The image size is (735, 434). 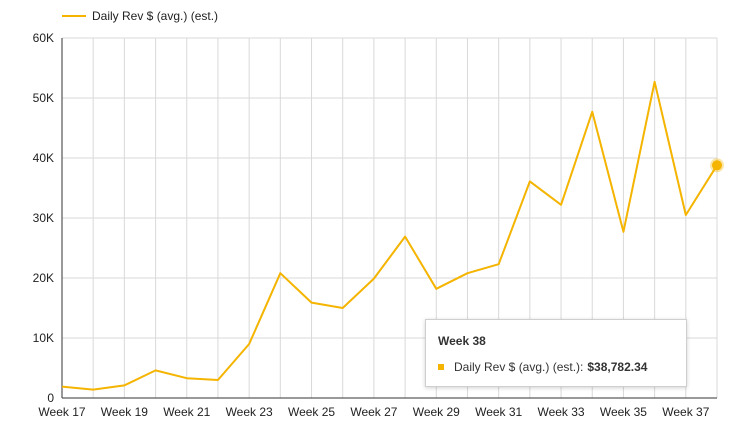 I want to click on tooltip-series-swatch, so click(x=441, y=367).